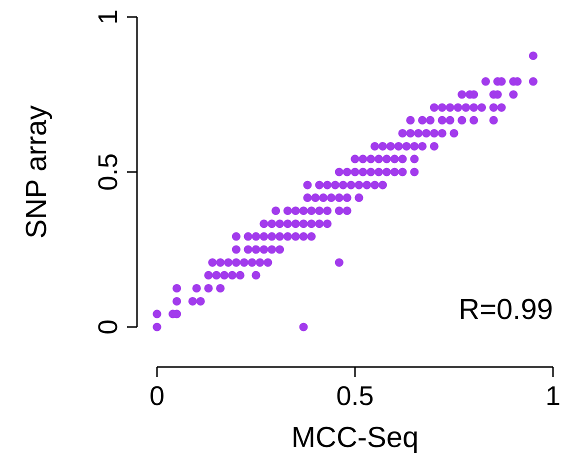  I want to click on x-tick-label: 1, so click(553, 396).